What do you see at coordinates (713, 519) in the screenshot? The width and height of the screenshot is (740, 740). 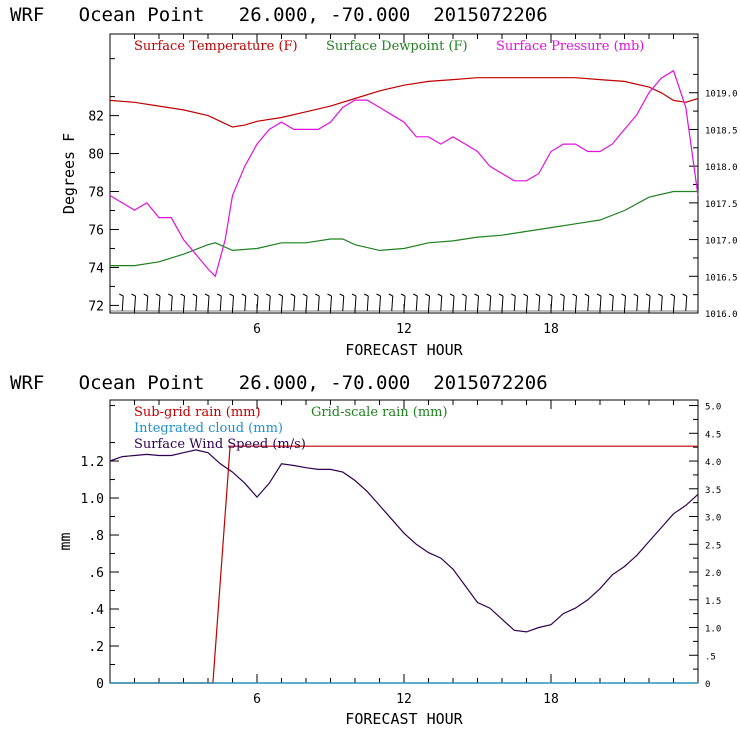 I see `y2-tick-label: 3.0` at bounding box center [713, 519].